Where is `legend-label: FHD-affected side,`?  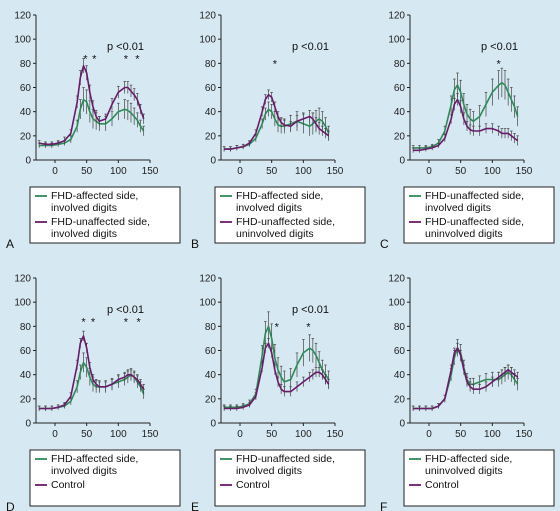 legend-label: FHD-affected side, is located at coordinates (94, 196).